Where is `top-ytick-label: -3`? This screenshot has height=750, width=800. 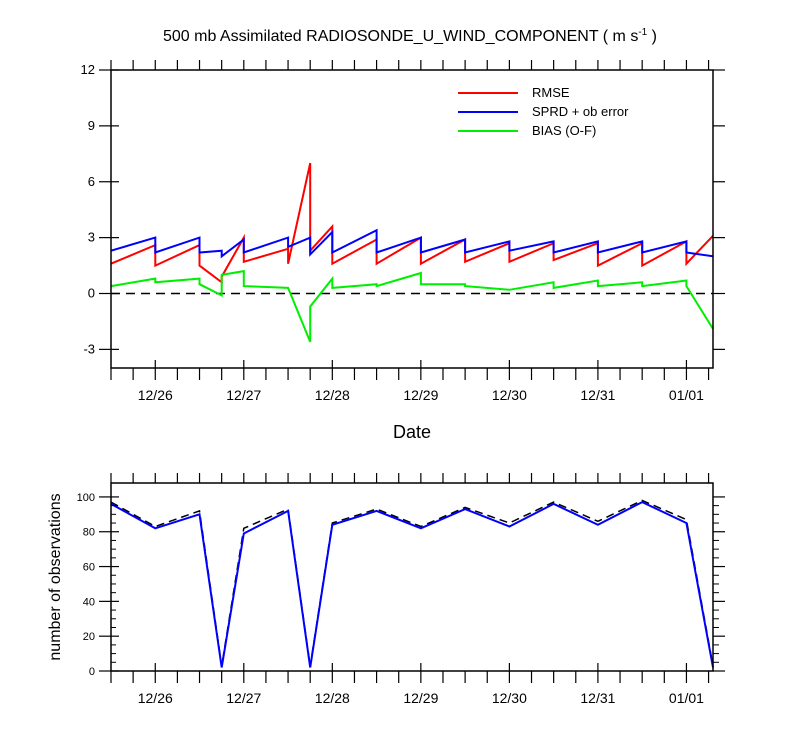
top-ytick-label: -3 is located at coordinates (89, 348).